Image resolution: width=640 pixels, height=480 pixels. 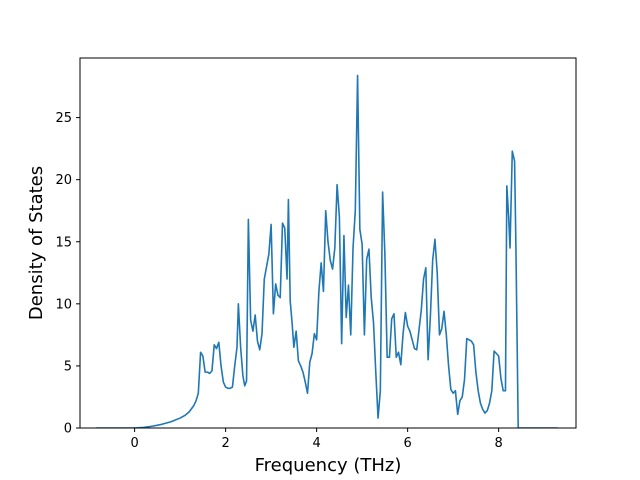 What do you see at coordinates (134, 443) in the screenshot?
I see `x-tick-label: 0` at bounding box center [134, 443].